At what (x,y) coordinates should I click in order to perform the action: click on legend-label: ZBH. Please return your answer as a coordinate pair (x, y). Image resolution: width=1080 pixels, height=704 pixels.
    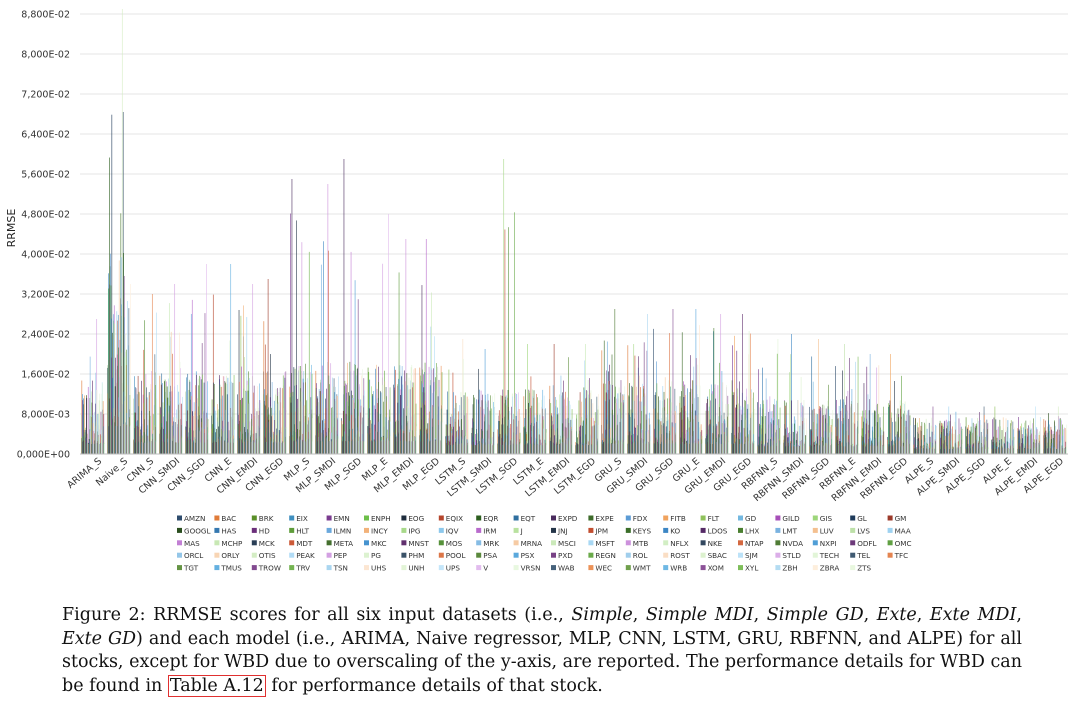
    Looking at the image, I should click on (789, 568).